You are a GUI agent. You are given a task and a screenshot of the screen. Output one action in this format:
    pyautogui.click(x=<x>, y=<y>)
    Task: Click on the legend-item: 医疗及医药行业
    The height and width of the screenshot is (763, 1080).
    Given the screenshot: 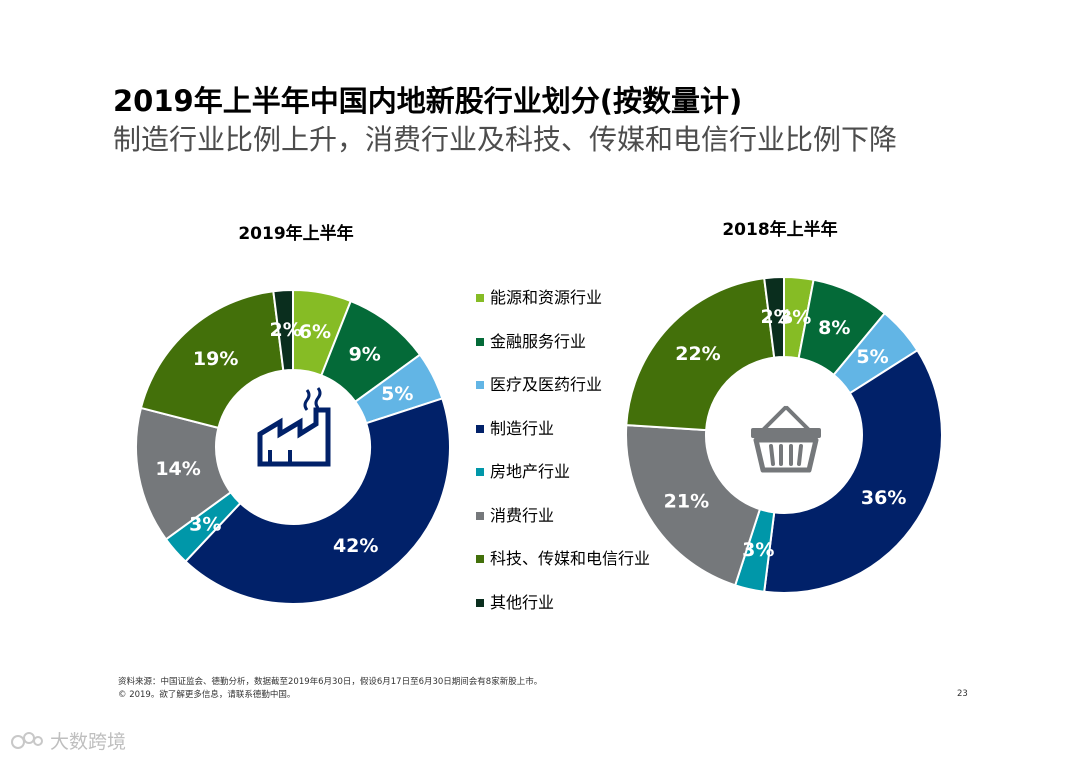 What is the action you would take?
    pyautogui.click(x=563, y=395)
    